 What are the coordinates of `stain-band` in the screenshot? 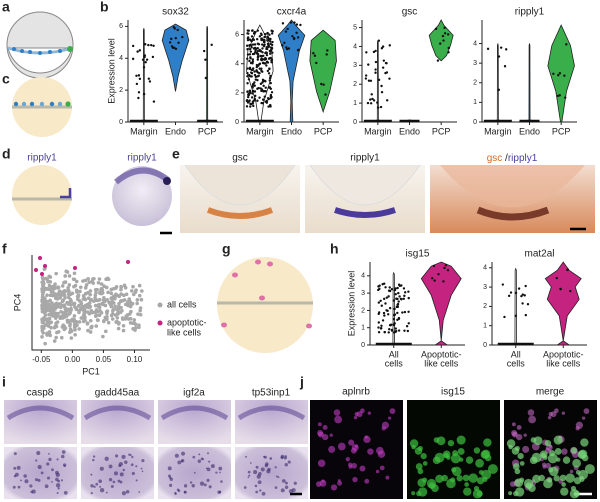 It's located at (271, 413).